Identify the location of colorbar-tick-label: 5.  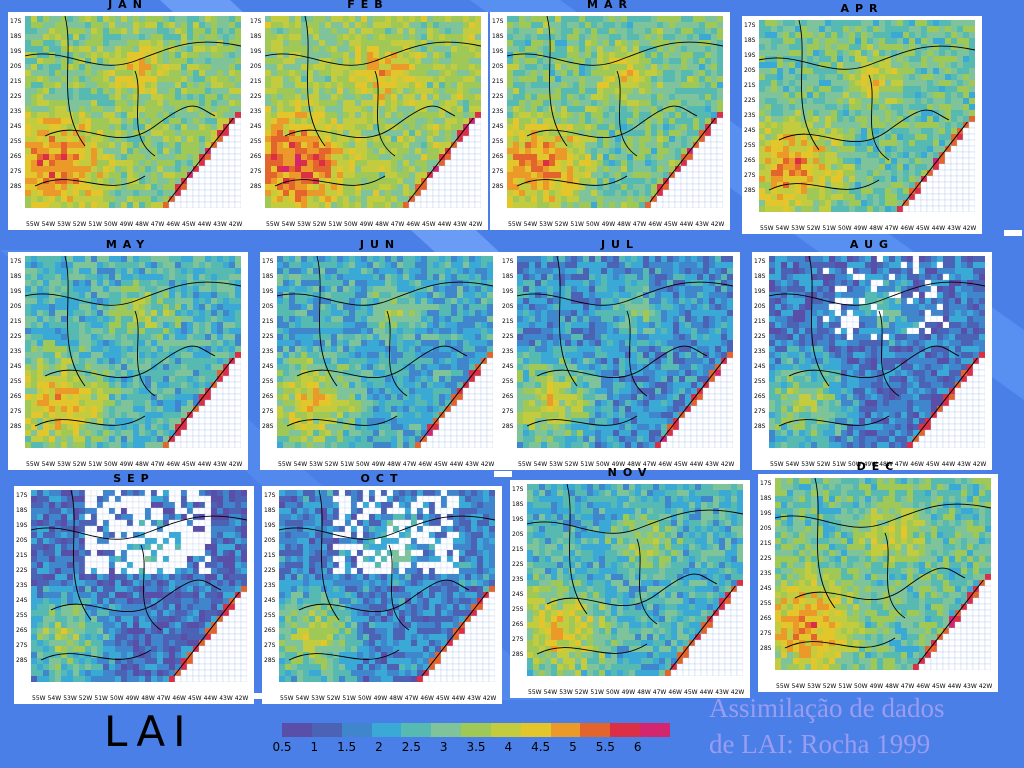
(573, 747).